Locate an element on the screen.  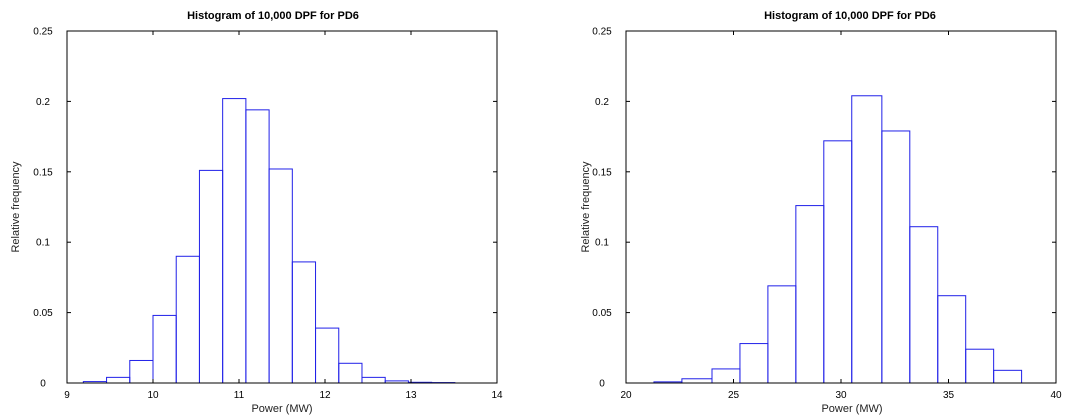
x-tick-label: 20 is located at coordinates (626, 395).